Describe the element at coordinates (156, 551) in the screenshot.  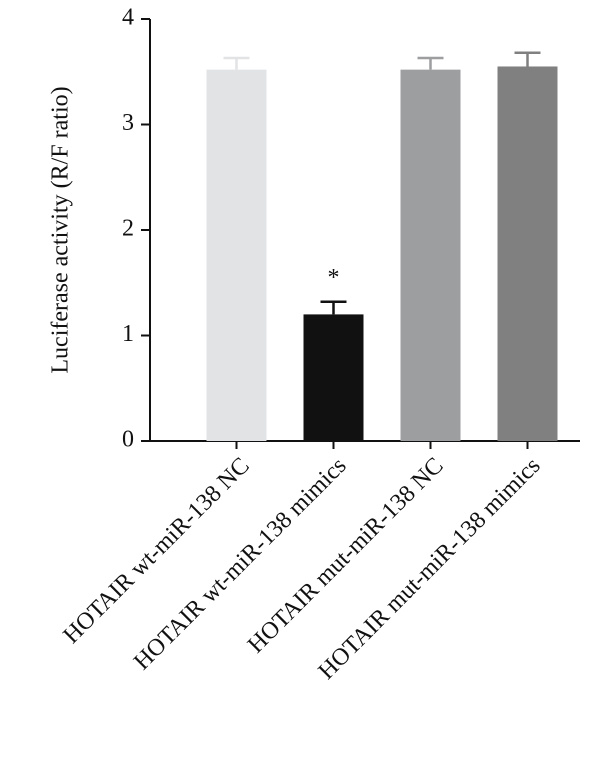
I see `x-tick-label: HOTAIR wt-miR-138 NC` at that location.